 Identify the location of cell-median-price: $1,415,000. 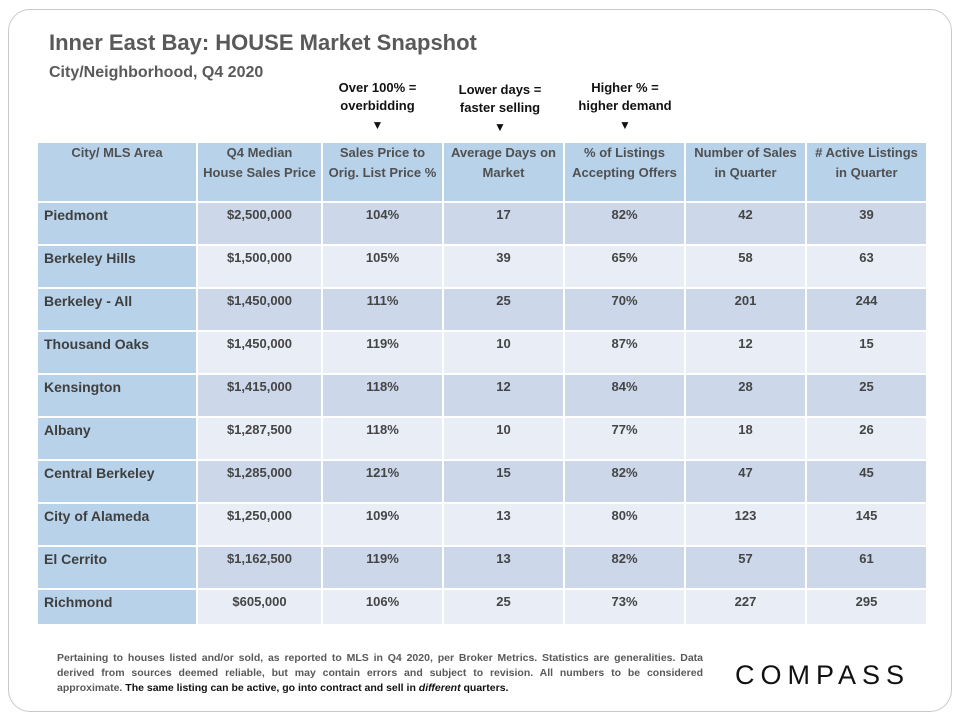
(259, 395).